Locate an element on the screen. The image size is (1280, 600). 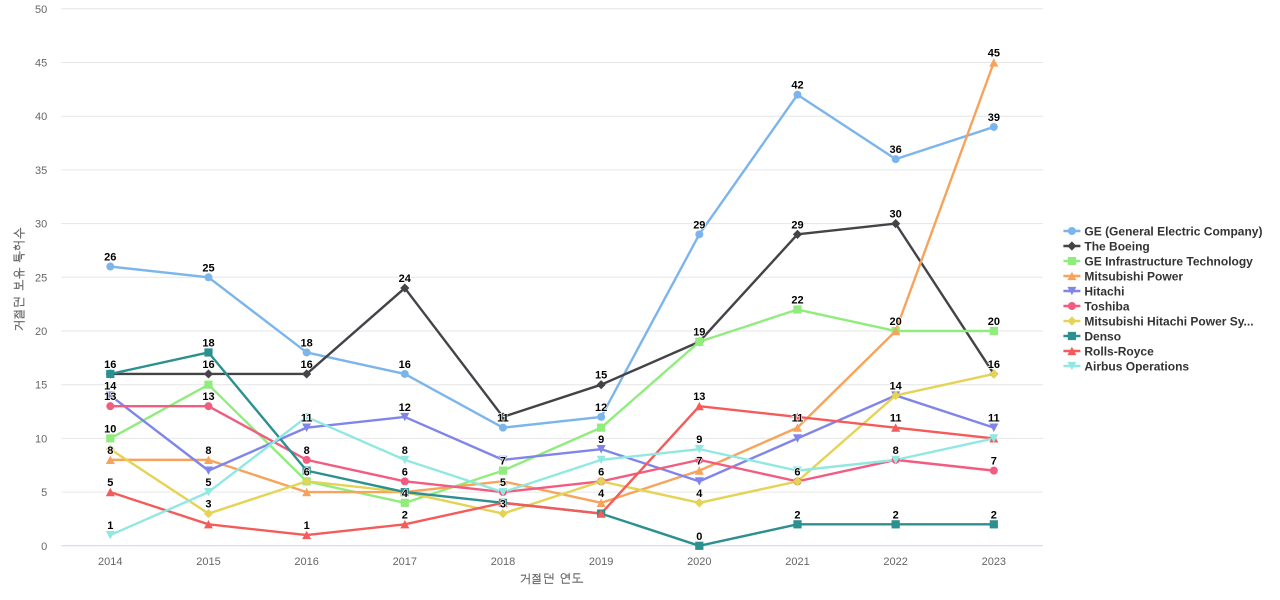
svg-text: 40 is located at coordinates (41, 117).